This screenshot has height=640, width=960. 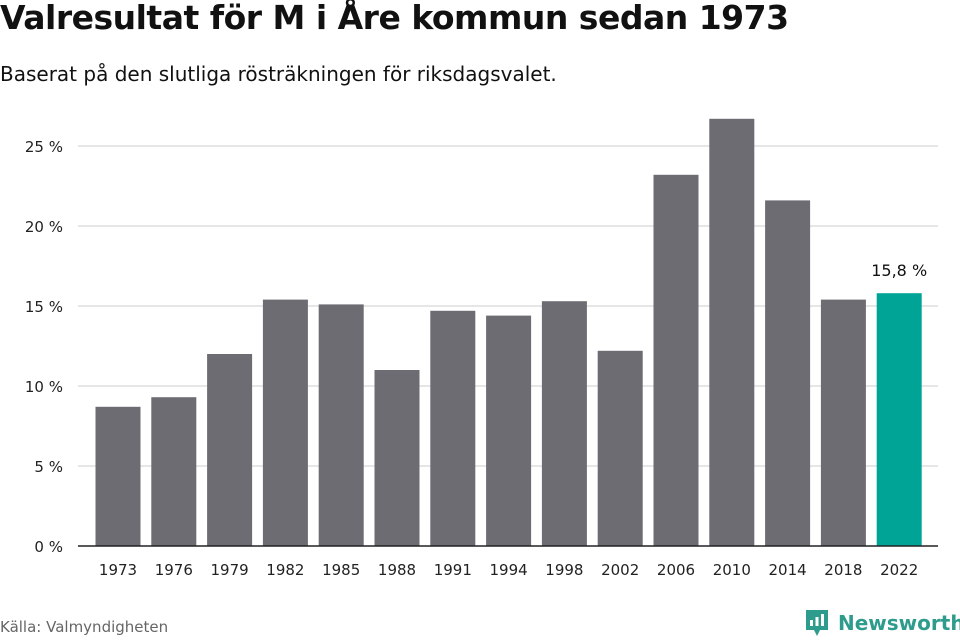 What do you see at coordinates (676, 570) in the screenshot?
I see `x-tick-label: 2006` at bounding box center [676, 570].